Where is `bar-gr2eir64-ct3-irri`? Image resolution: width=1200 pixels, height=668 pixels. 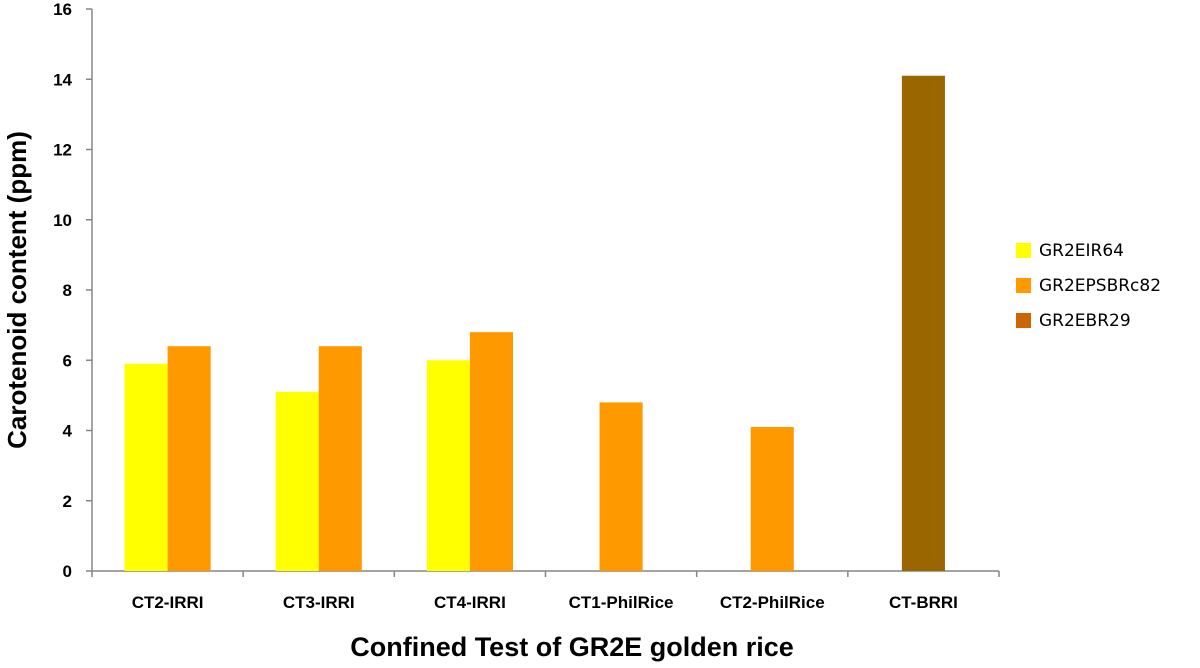
bar-gr2eir64-ct3-irri is located at coordinates (297, 481).